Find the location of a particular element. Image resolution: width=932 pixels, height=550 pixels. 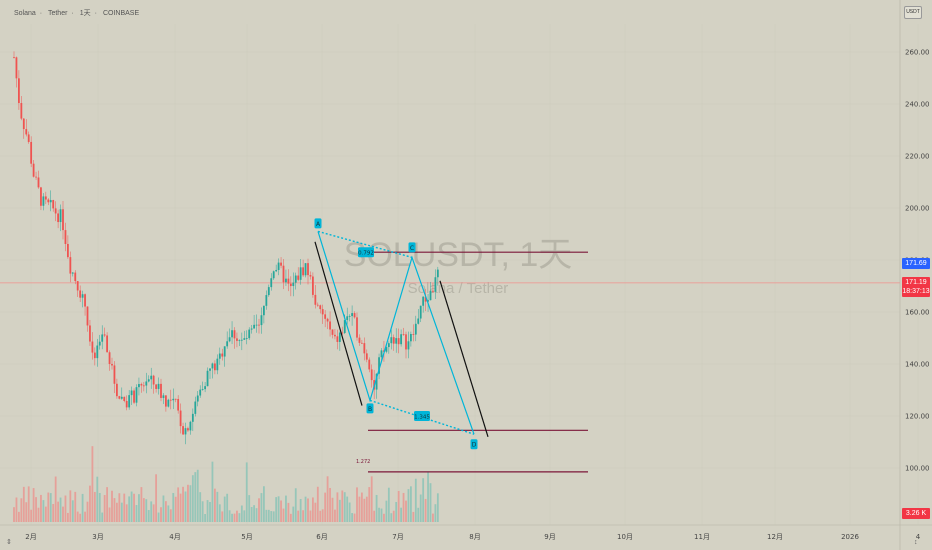

time-tick-label: 6月 is located at coordinates (321, 537).